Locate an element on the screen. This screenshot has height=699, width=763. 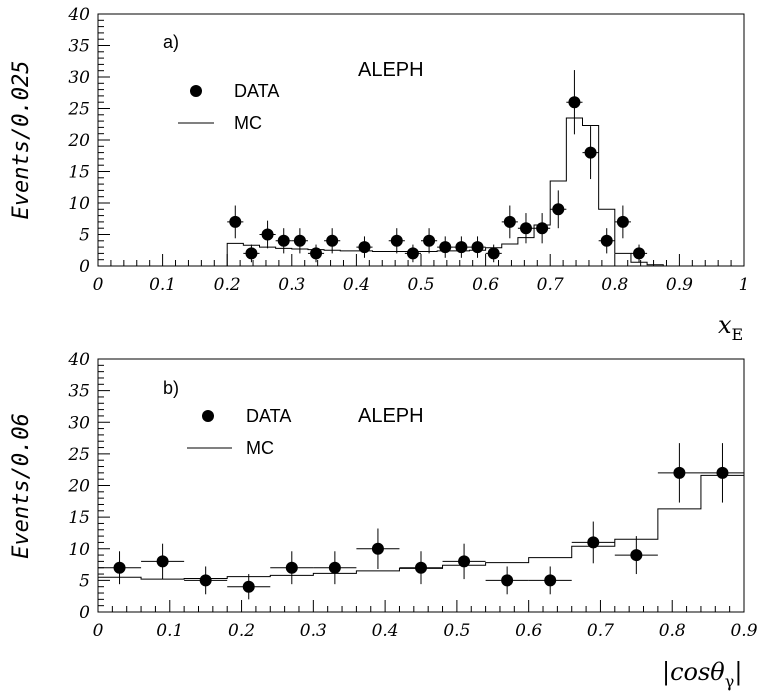
y-axis-label: Events/0.025 is located at coordinates (21, 140).